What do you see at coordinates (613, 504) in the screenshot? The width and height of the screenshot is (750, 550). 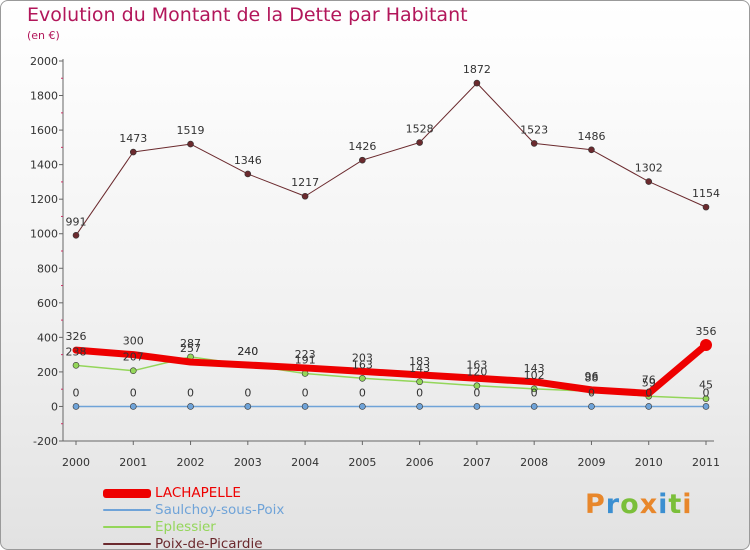 I see `logo-letter: r` at bounding box center [613, 504].